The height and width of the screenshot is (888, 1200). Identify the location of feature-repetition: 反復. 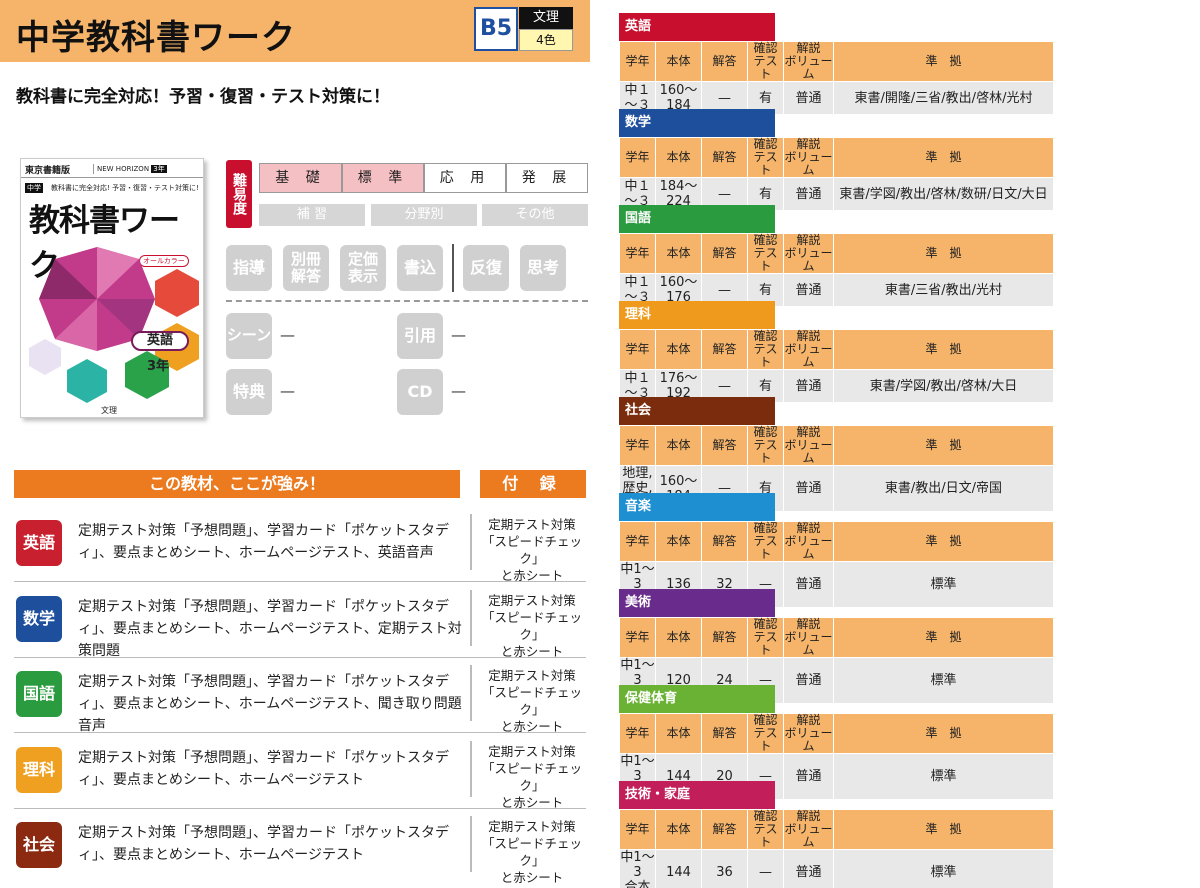
(486, 268).